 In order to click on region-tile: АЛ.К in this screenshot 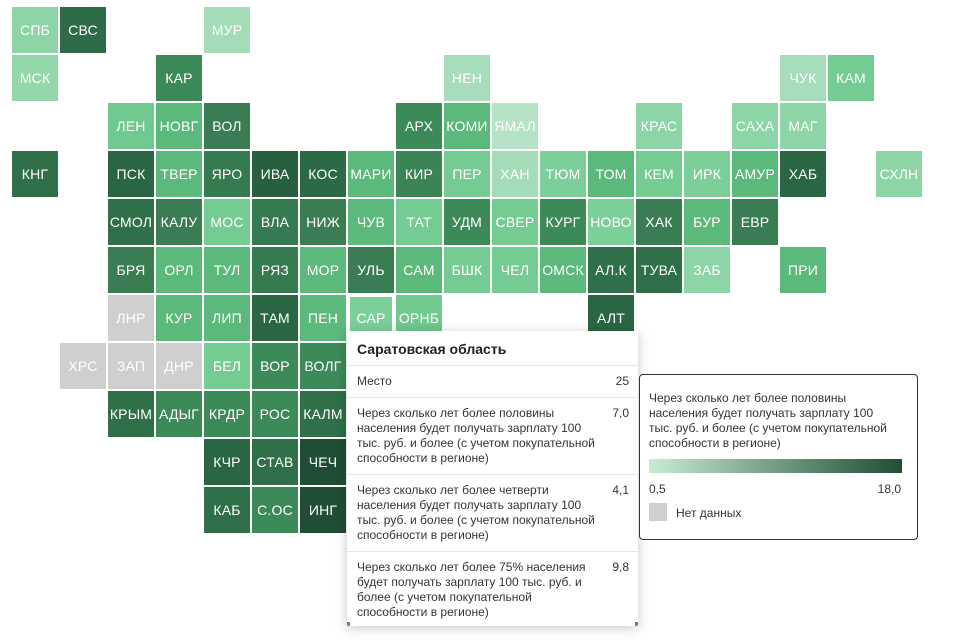, I will do `click(611, 270)`.